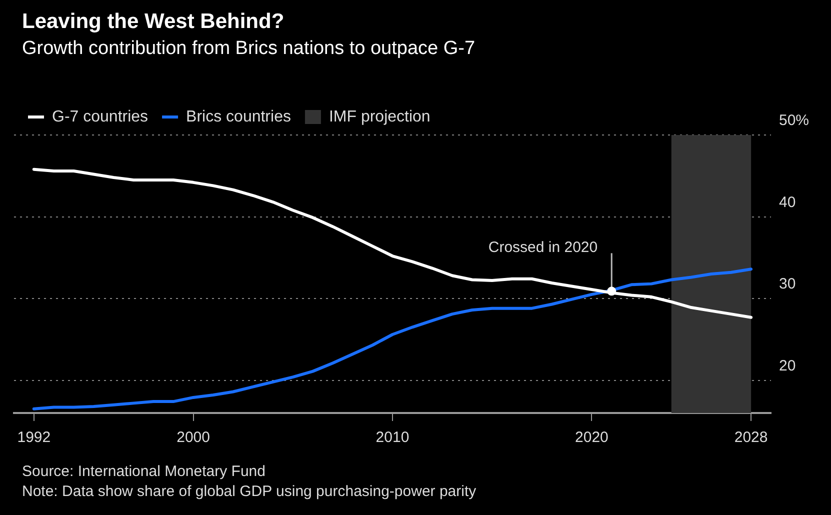  Describe the element at coordinates (787, 365) in the screenshot. I see `y-tick-label: 20` at that location.